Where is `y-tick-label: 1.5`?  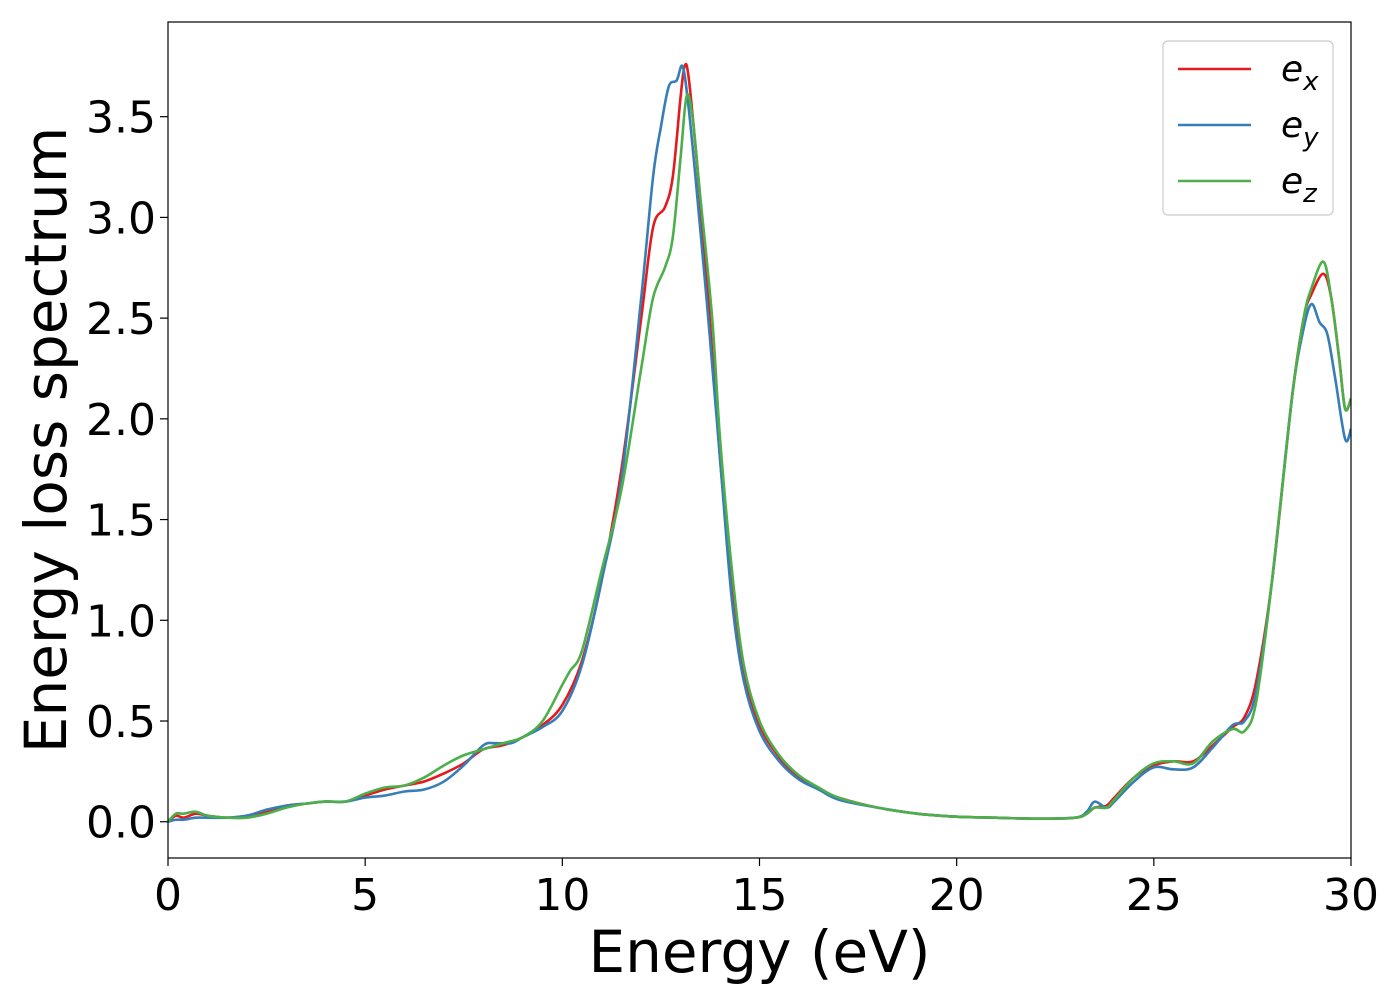
y-tick-label: 1.5 is located at coordinates (121, 521).